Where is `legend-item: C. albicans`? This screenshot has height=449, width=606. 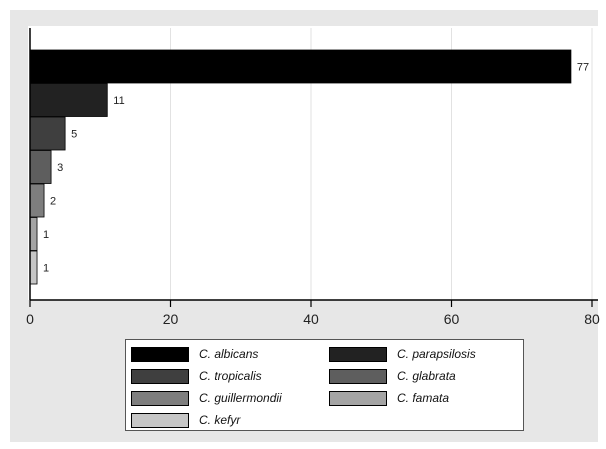 legend-item: C. albicans is located at coordinates (194, 354).